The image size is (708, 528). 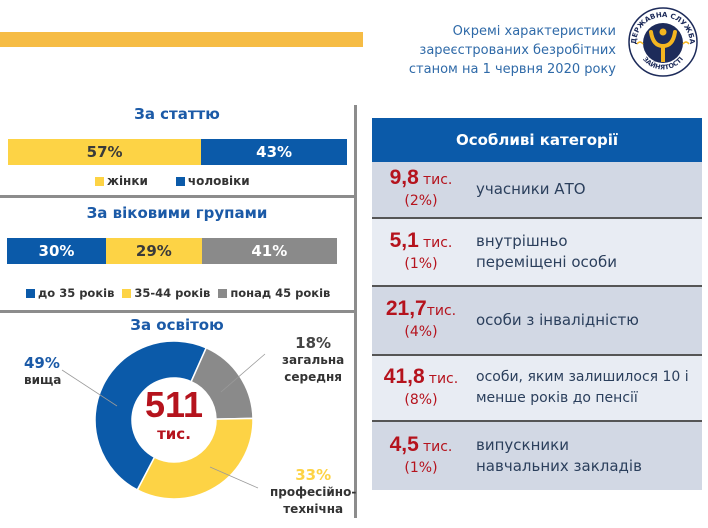 I want to click on donut-label-secondary-name-2: середня, so click(x=313, y=377).